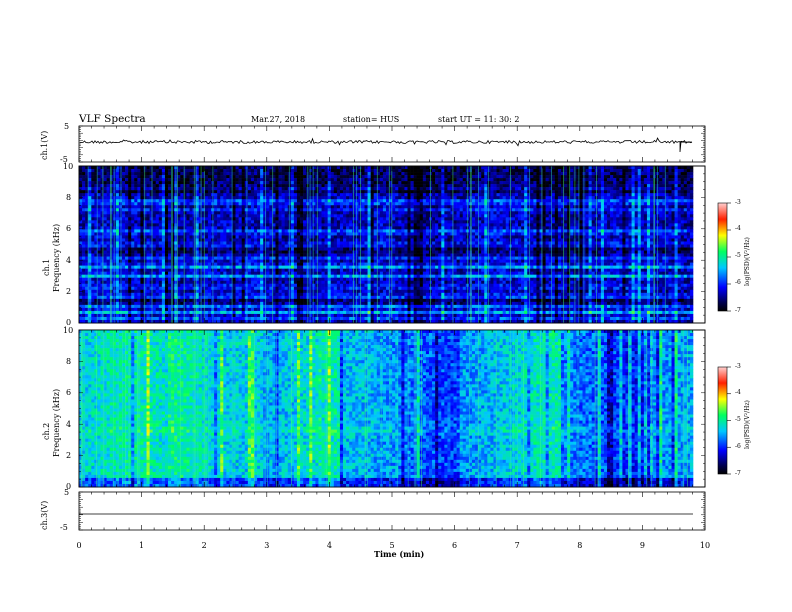 Image resolution: width=792 pixels, height=612 pixels. I want to click on cb1-tick-m7: -7, so click(738, 310).